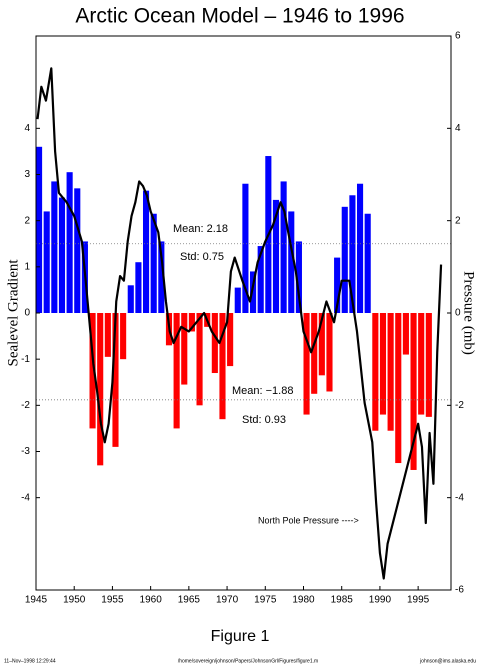 The image size is (480, 667). What do you see at coordinates (36, 600) in the screenshot?
I see `x-tick-label: 1945` at bounding box center [36, 600].